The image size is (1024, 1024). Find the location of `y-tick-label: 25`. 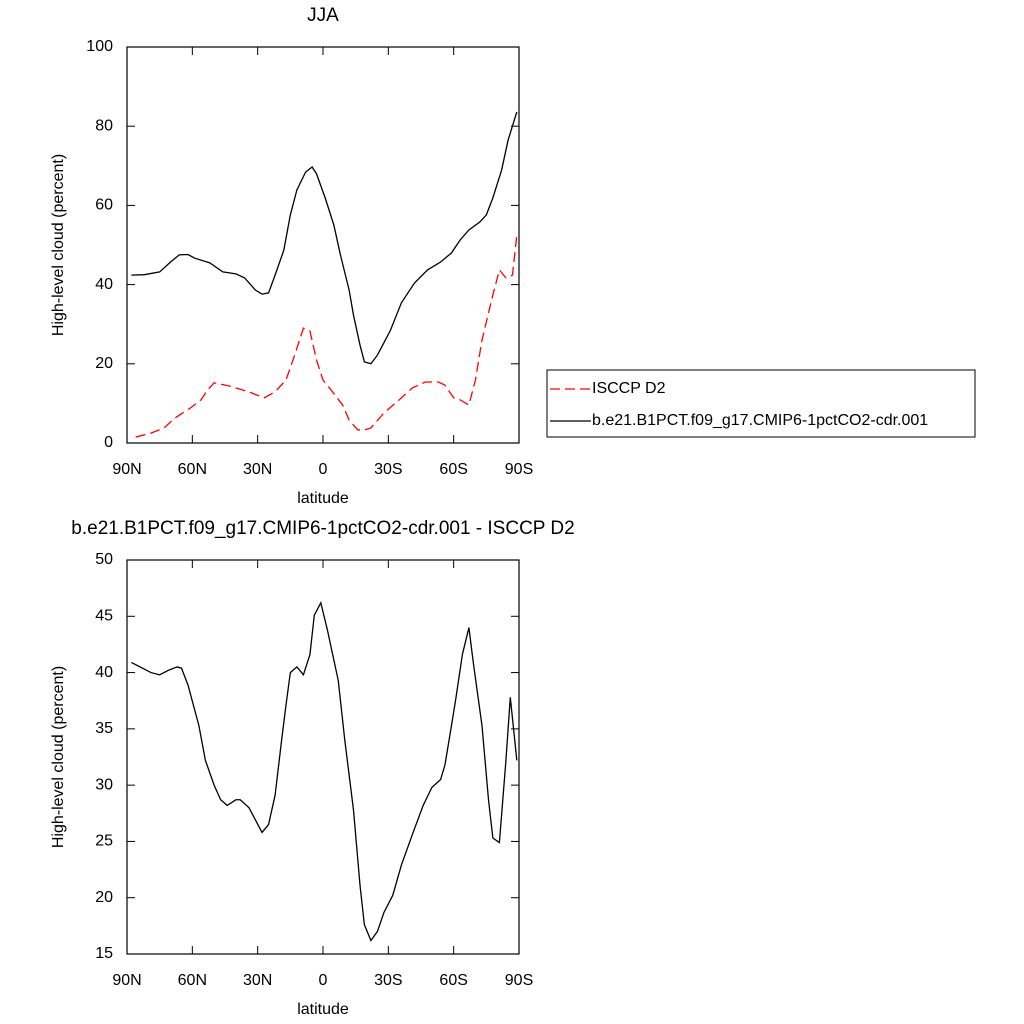

y-tick-label: 25 is located at coordinates (104, 841).